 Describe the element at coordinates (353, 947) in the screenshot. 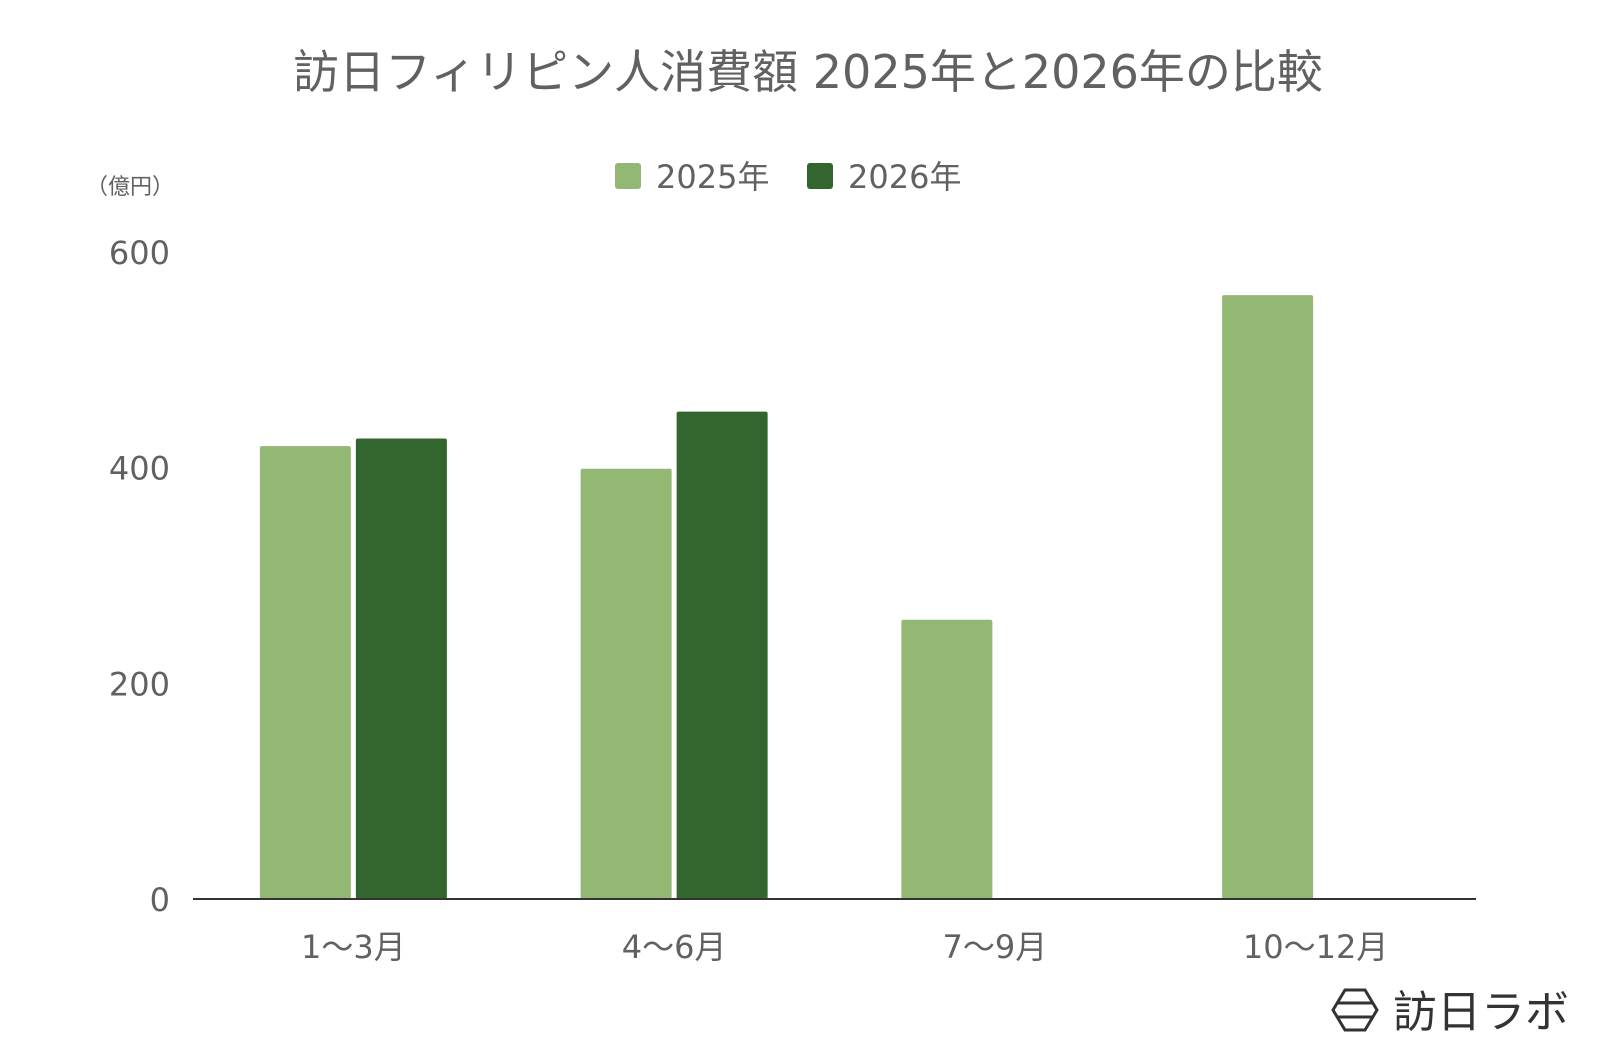

I see `x-category-label: 1〜3月` at that location.